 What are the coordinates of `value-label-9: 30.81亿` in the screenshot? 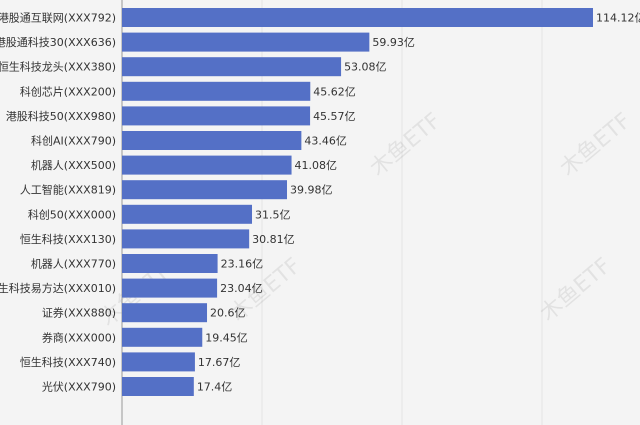 It's located at (273, 239).